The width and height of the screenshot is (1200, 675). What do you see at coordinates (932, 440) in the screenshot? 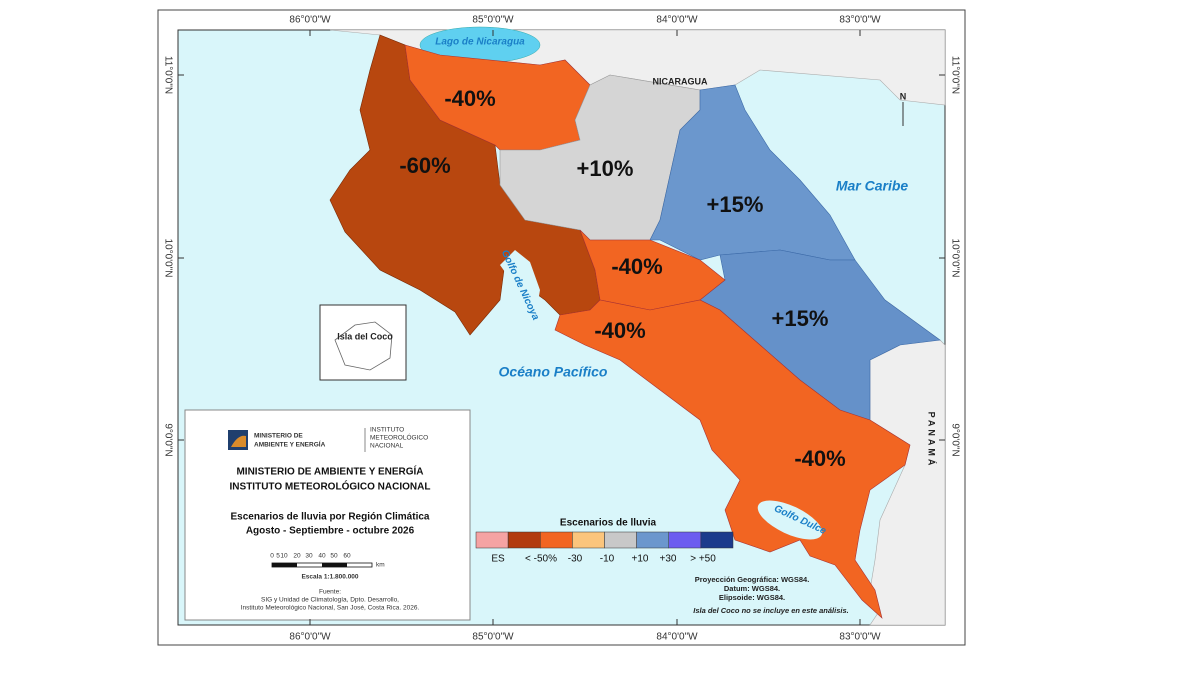
I see `place-label: PANAMÁ` at bounding box center [932, 440].